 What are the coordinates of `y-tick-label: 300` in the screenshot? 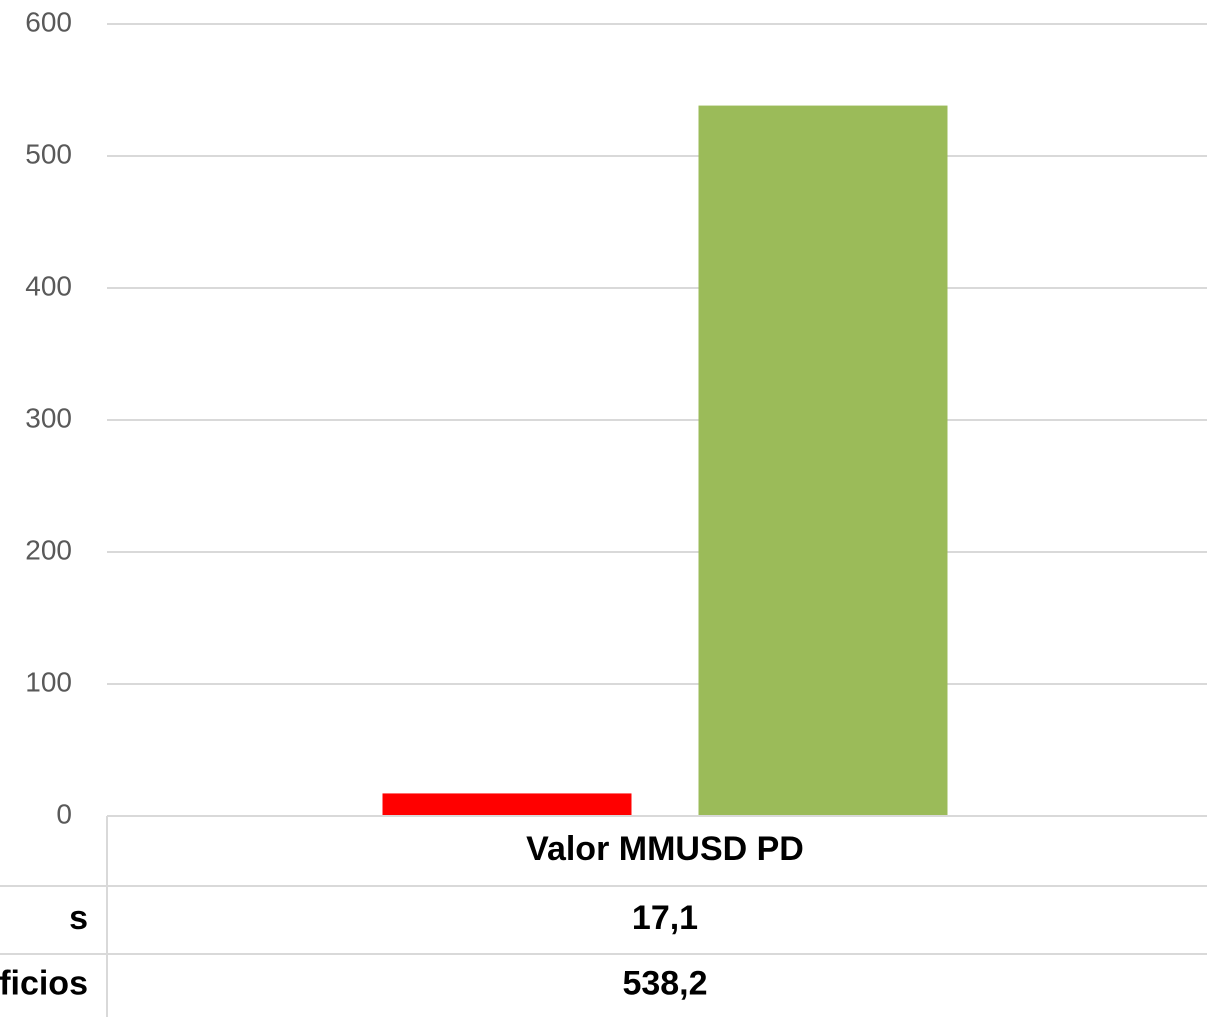 It's located at (48, 417).